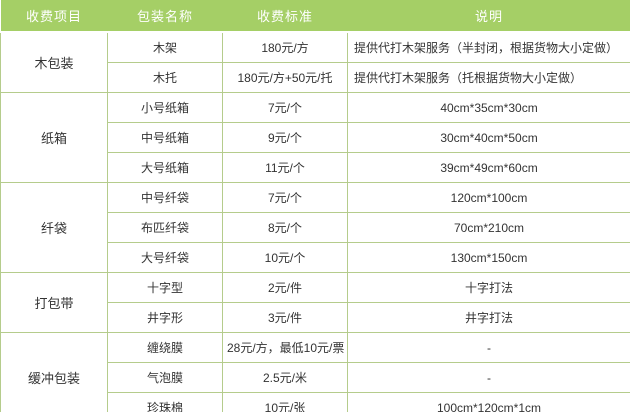  I want to click on package-name-cell: 缠绕膜, so click(165, 347).